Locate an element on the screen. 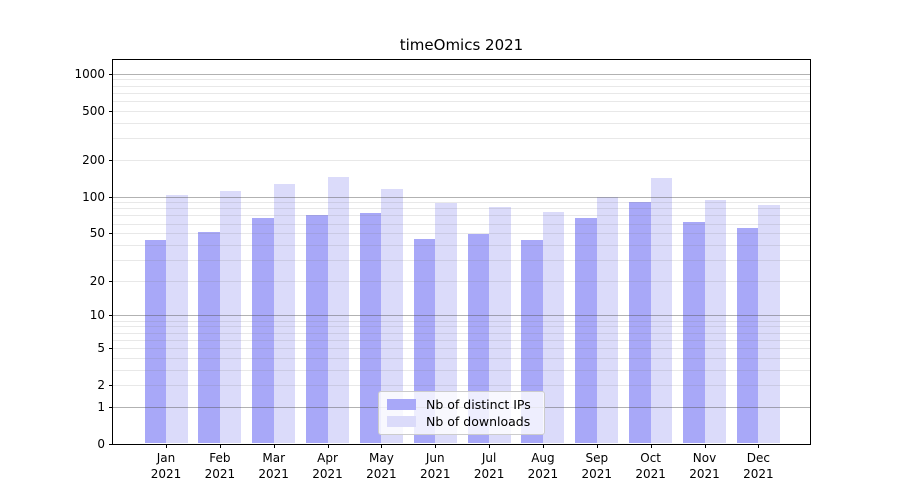 Image resolution: width=900 pixels, height=500 pixels. y-tick-label: 1000 is located at coordinates (89, 73).